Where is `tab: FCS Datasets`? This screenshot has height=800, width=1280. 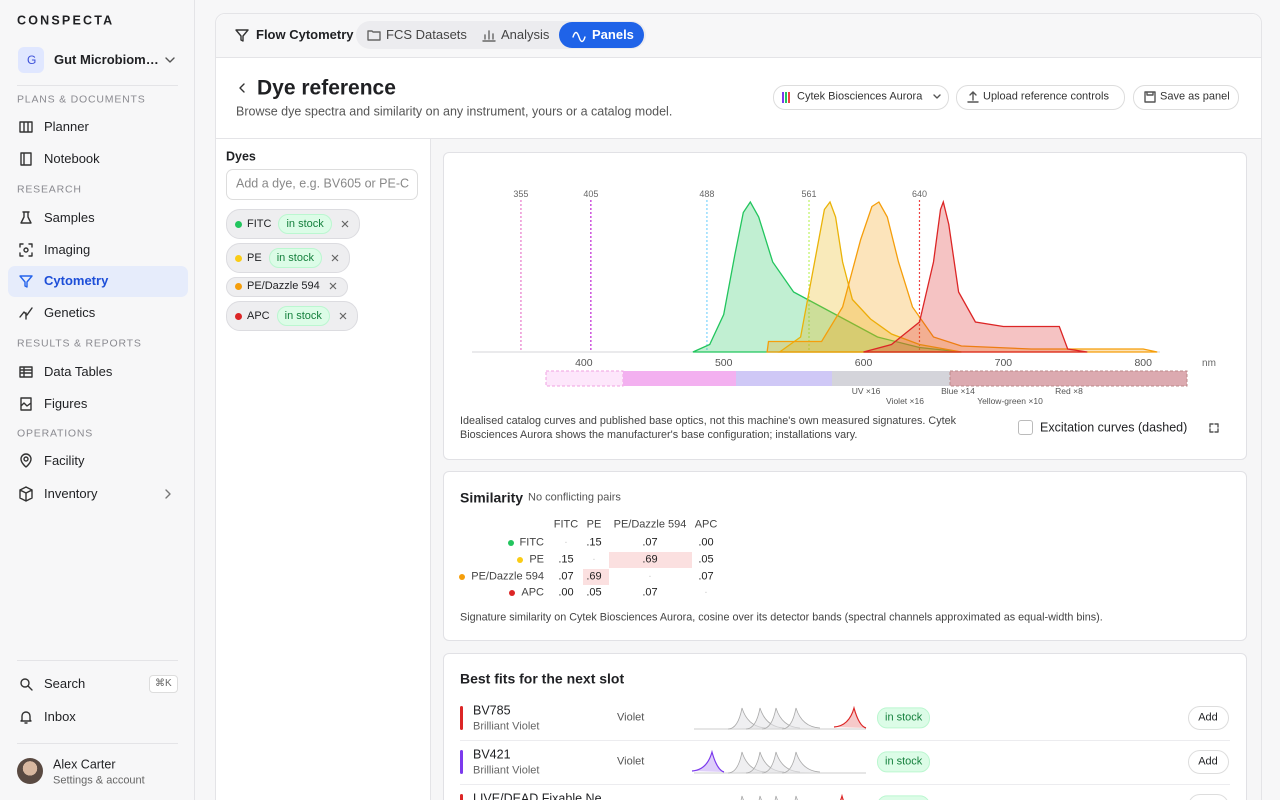 tab: FCS Datasets is located at coordinates (426, 35).